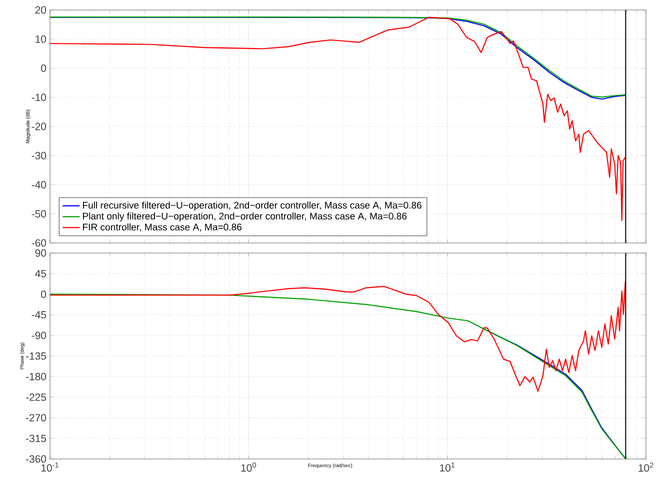  What do you see at coordinates (39, 336) in the screenshot?
I see `y-tick-label: -90` at bounding box center [39, 336].